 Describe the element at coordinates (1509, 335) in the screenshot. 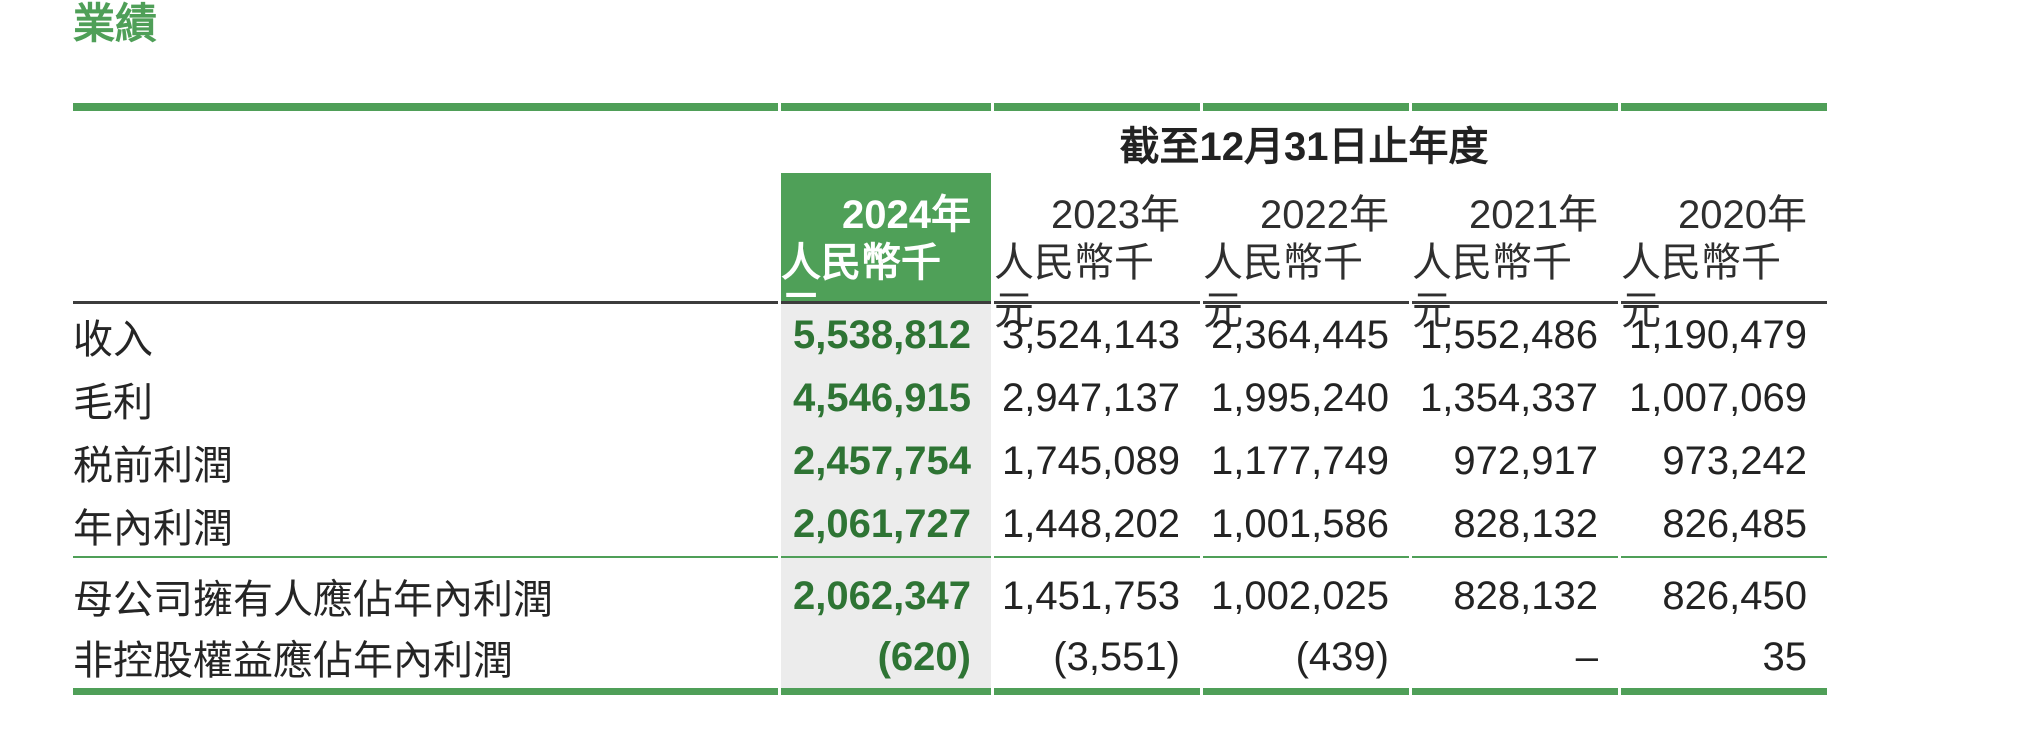

I see `value-2021: 1,552,486` at that location.